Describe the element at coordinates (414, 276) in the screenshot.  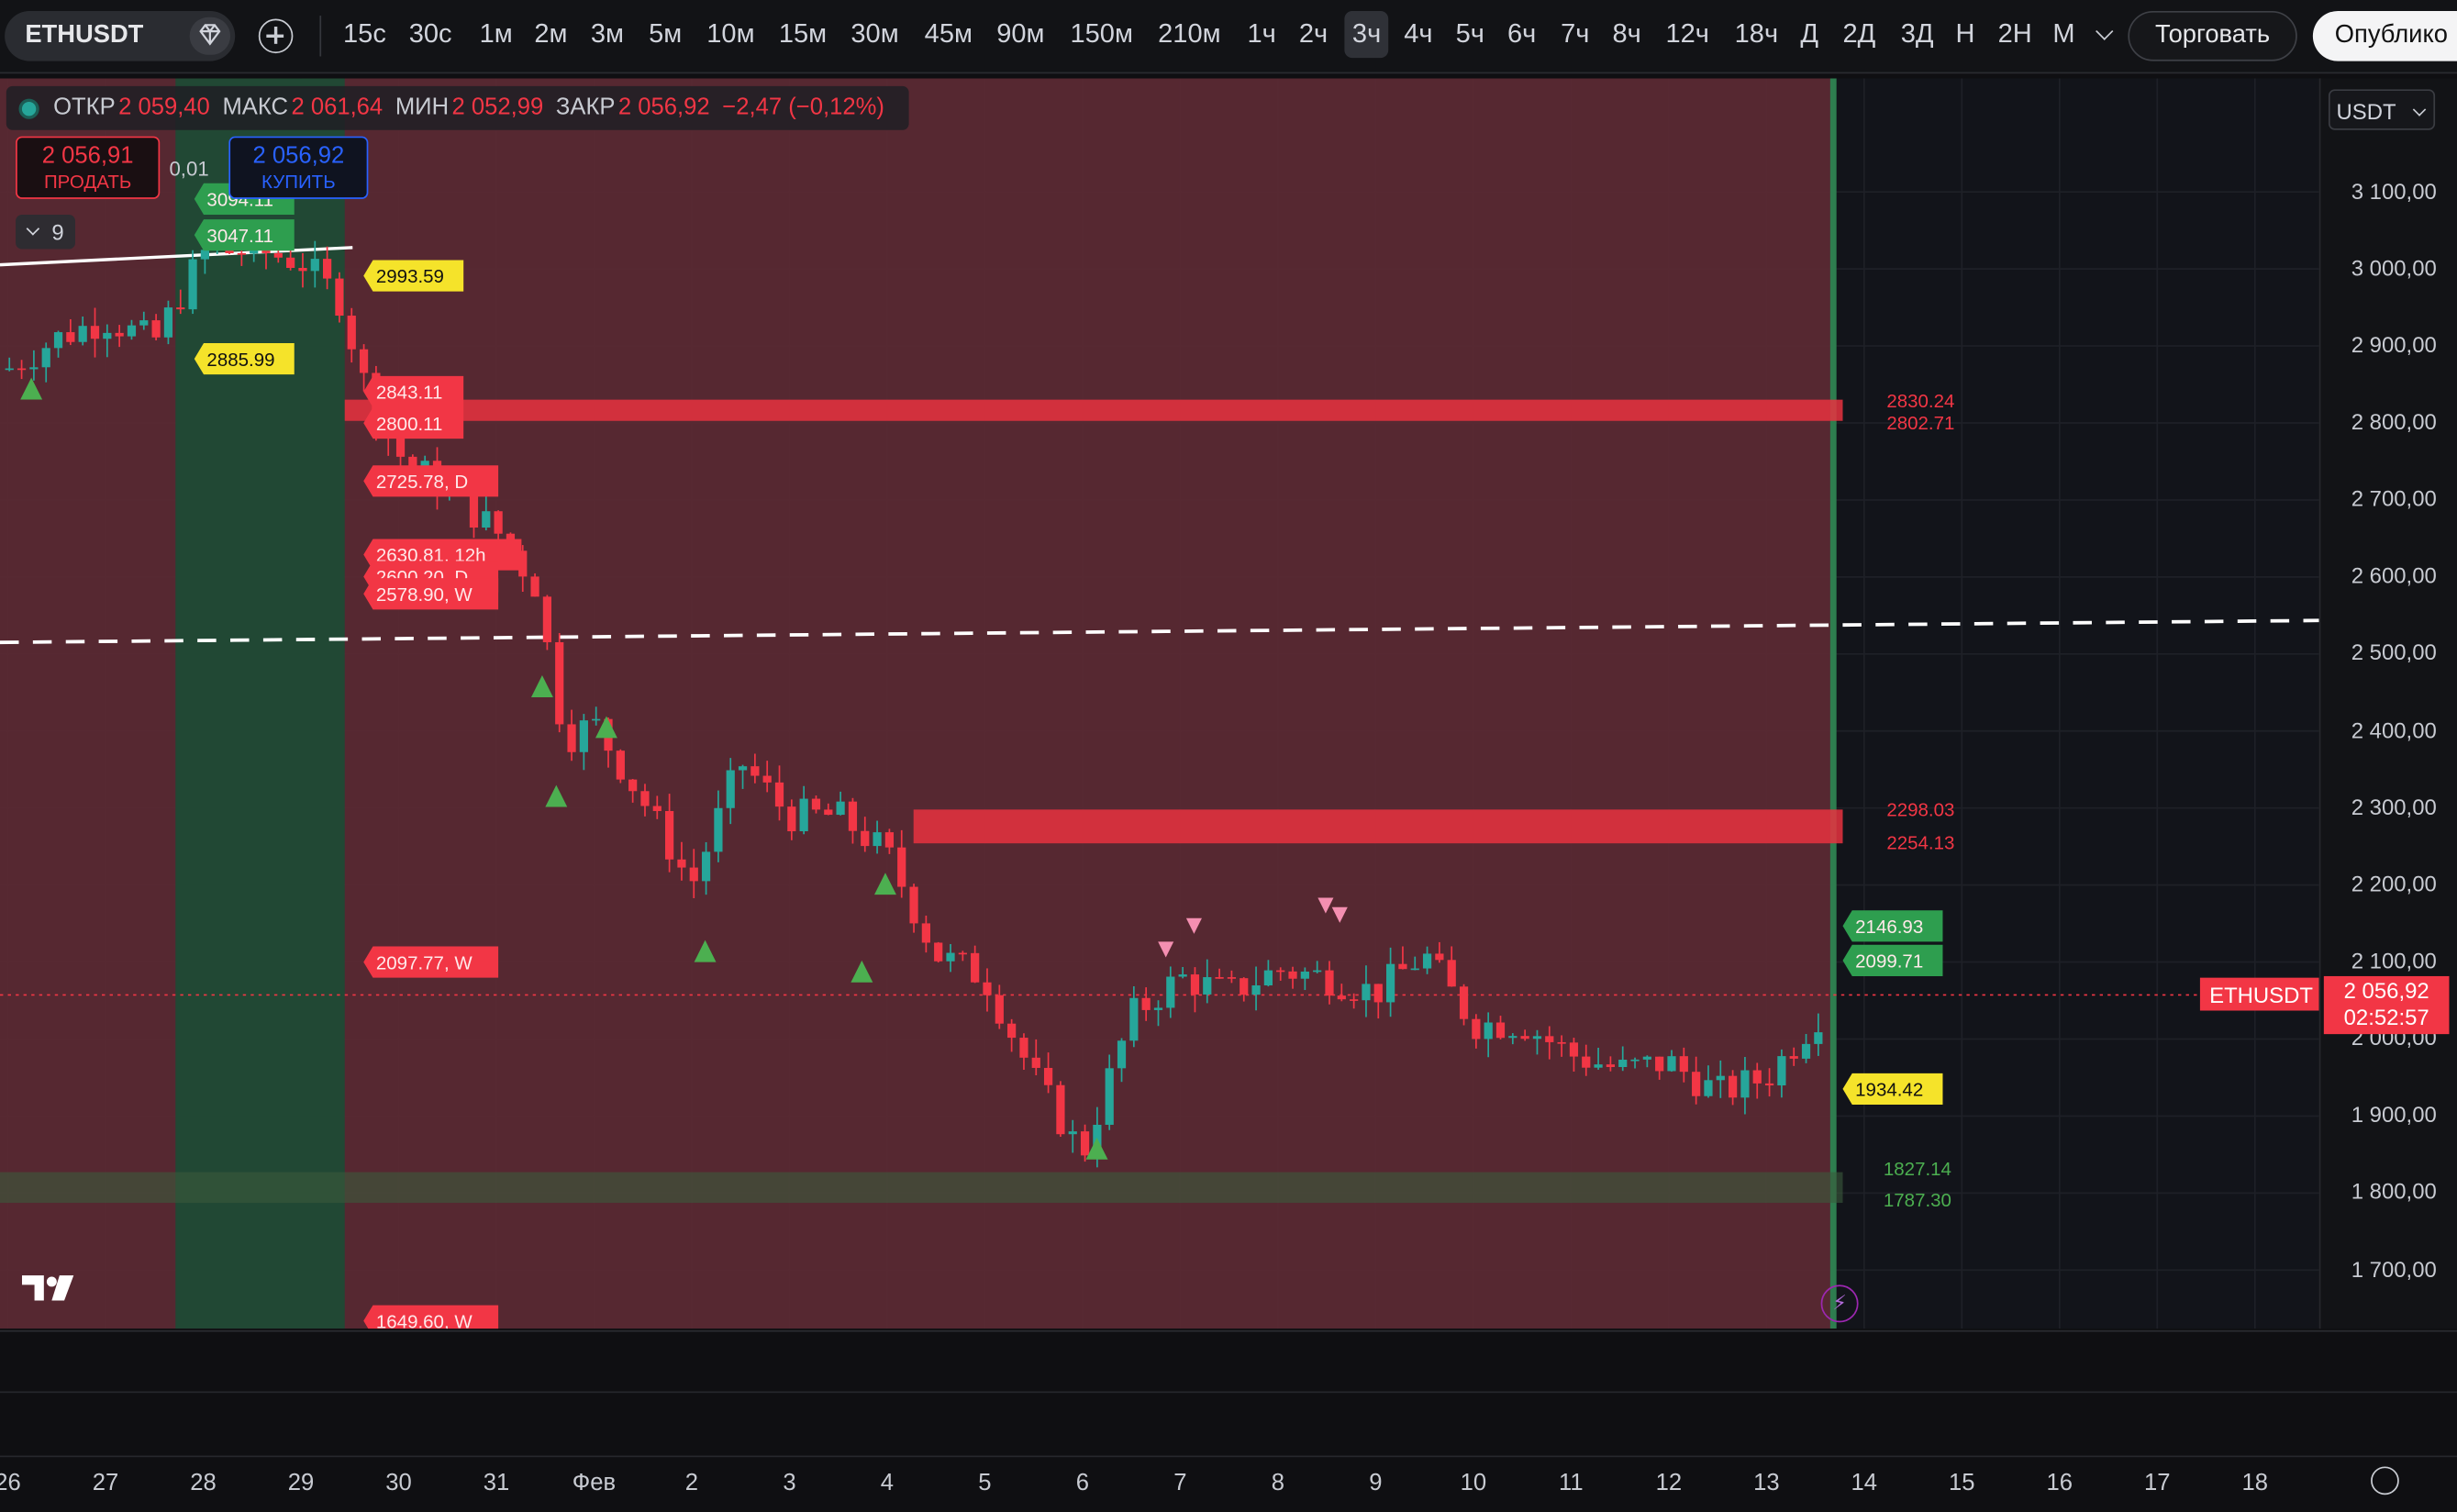
I see `price-tag: 2993.59` at that location.